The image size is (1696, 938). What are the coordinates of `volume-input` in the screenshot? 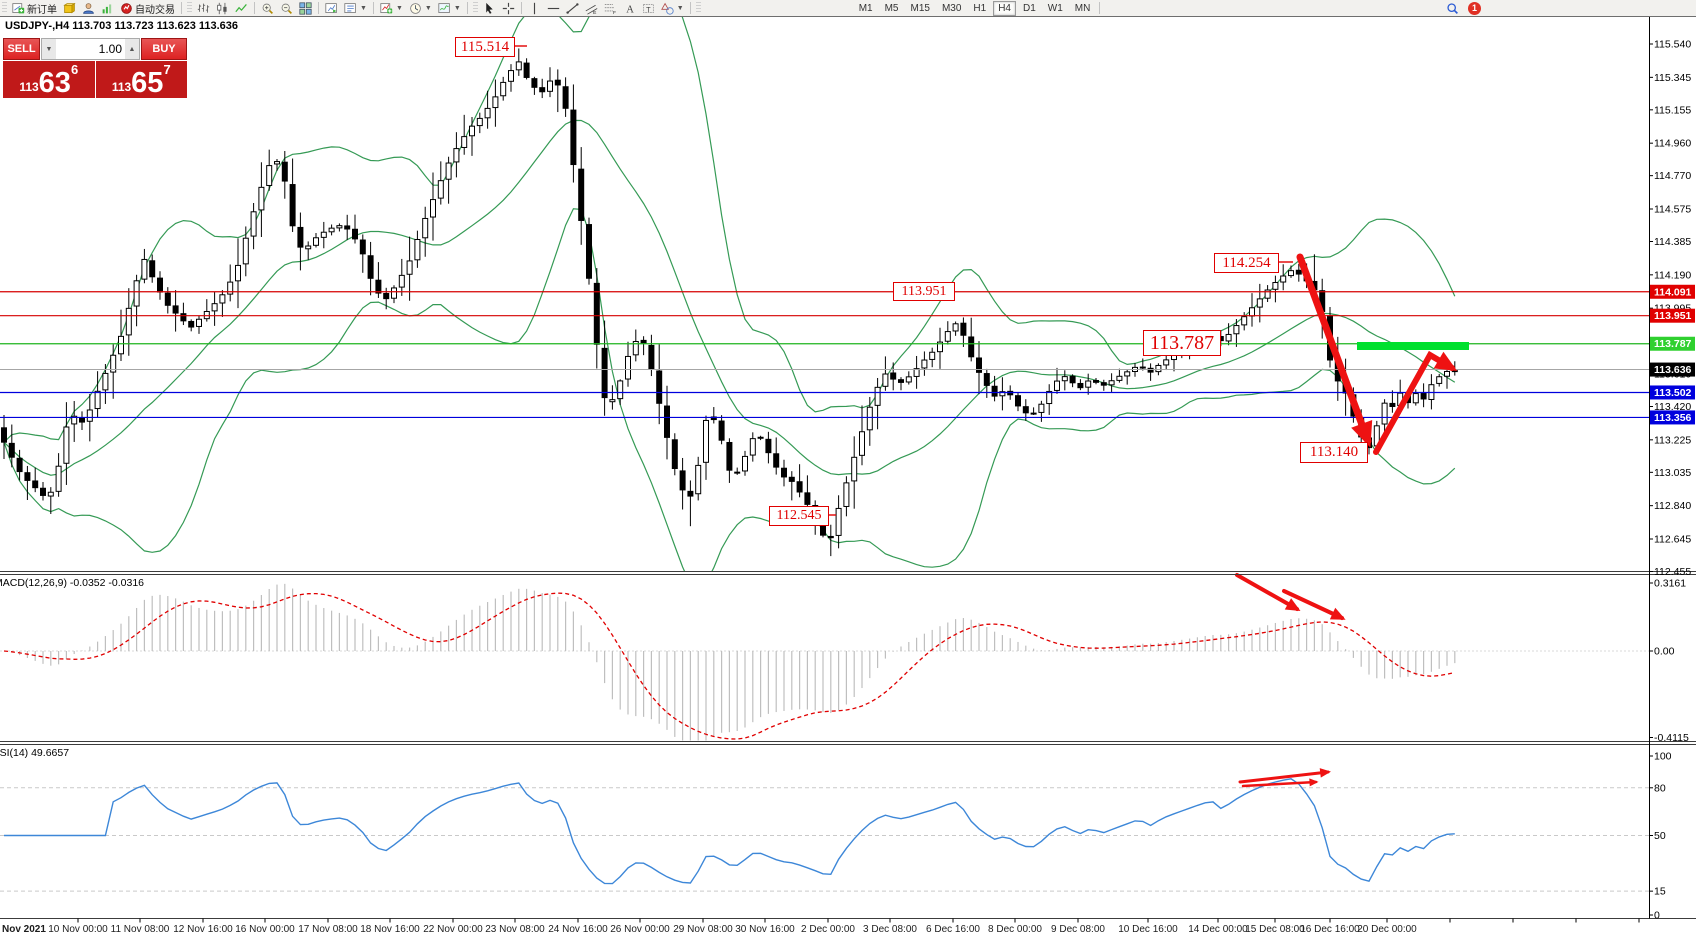 It's located at (90, 49).